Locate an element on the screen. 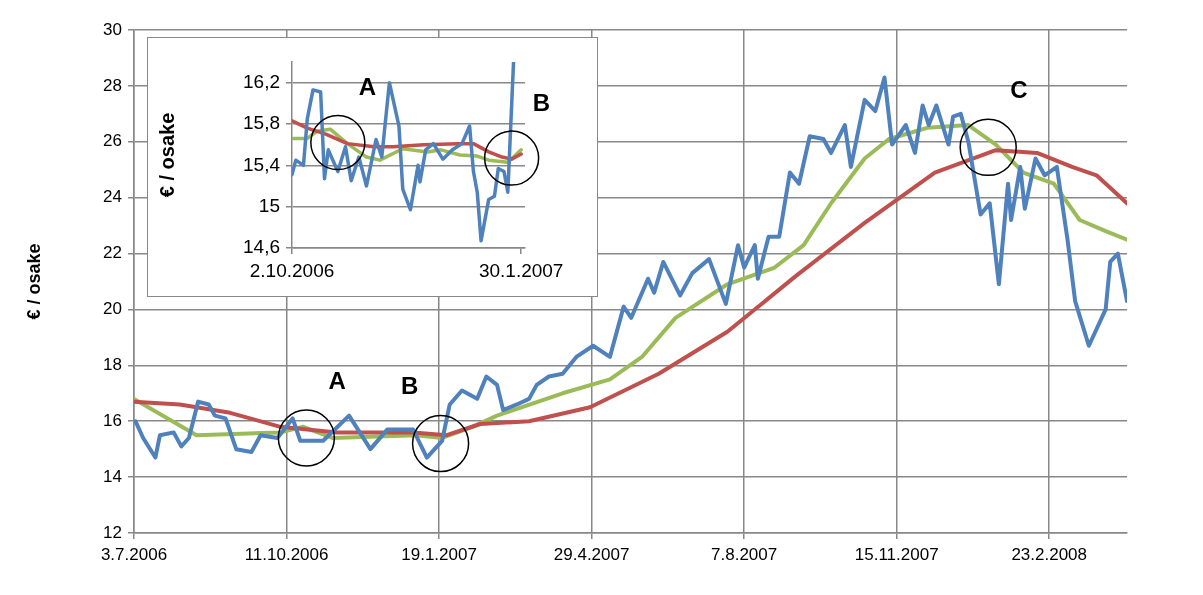 This screenshot has width=1203, height=595. x-tick-label: 15.11.2007 is located at coordinates (896, 554).